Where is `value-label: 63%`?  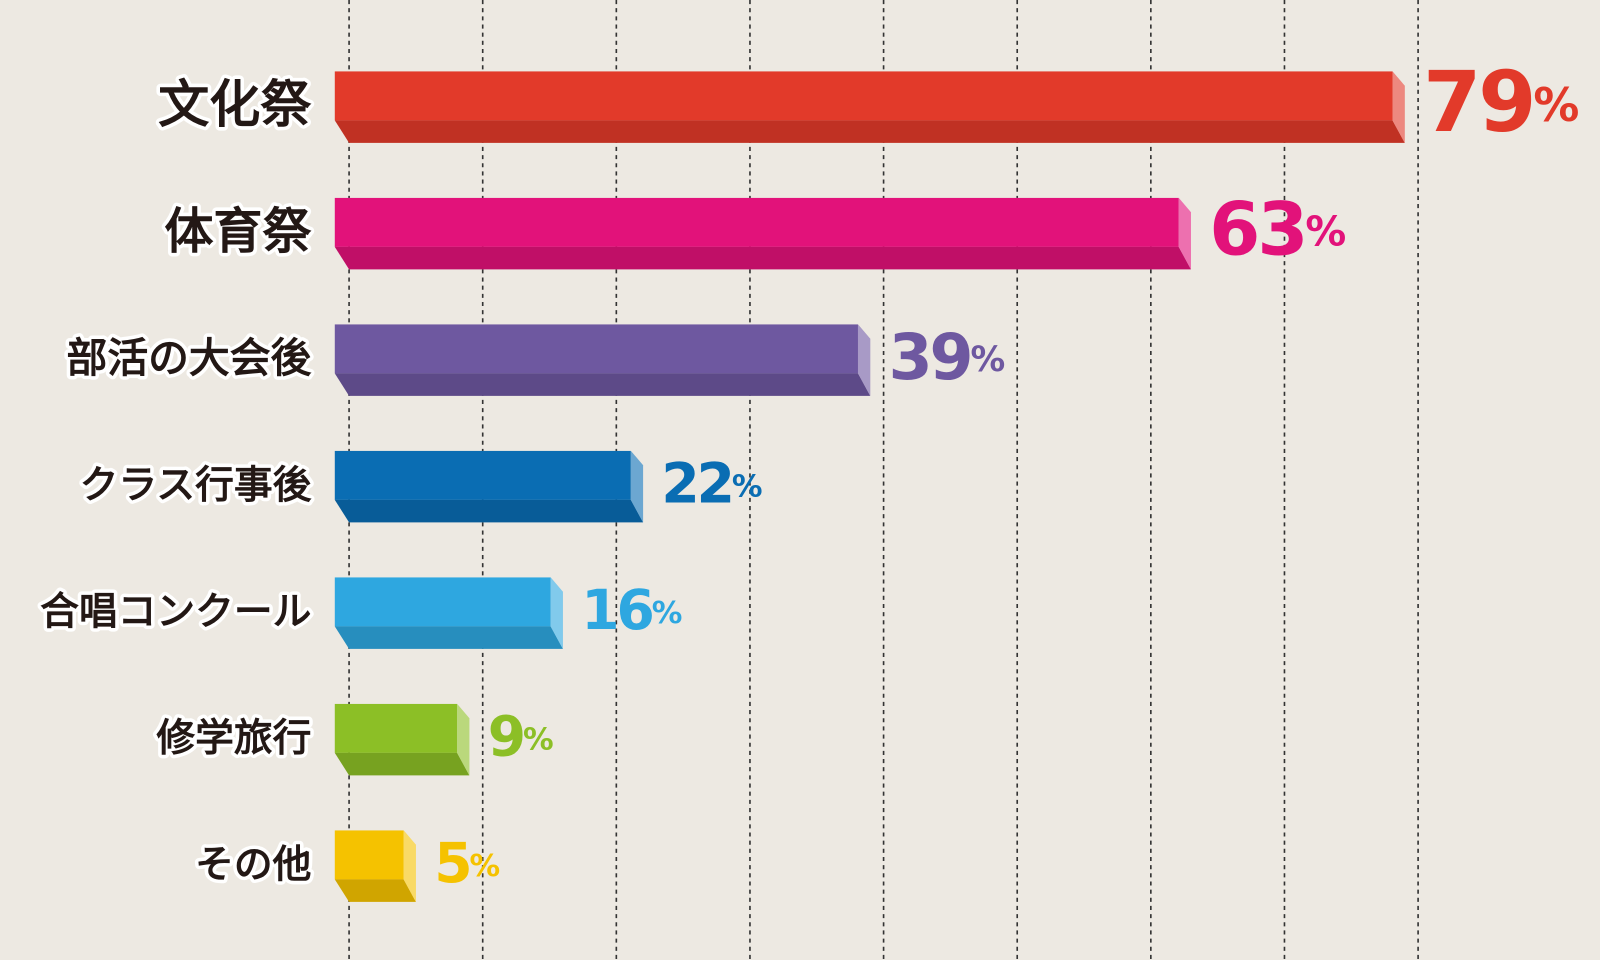 value-label: 63% is located at coordinates (1277, 230).